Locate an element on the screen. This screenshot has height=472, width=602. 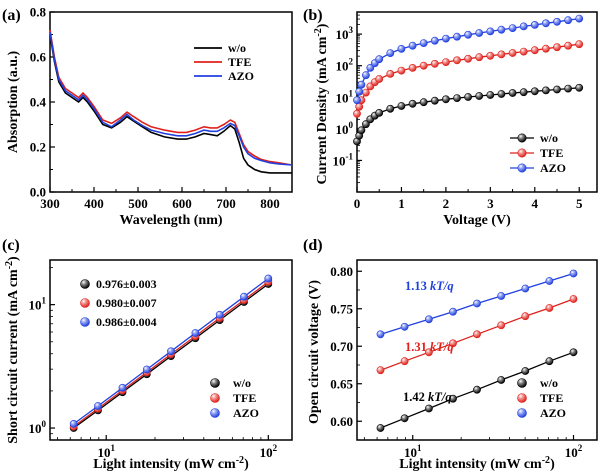
y-tick-exp: 1 is located at coordinates (351, 93).